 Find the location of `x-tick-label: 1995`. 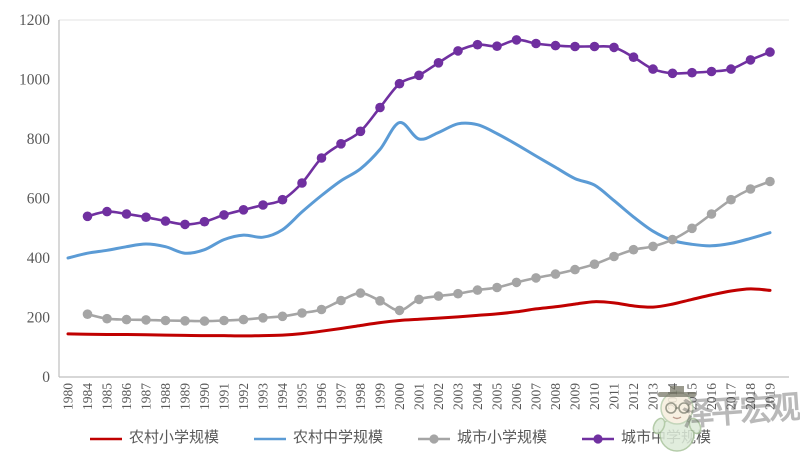

x-tick-label: 1995 is located at coordinates (302, 396).